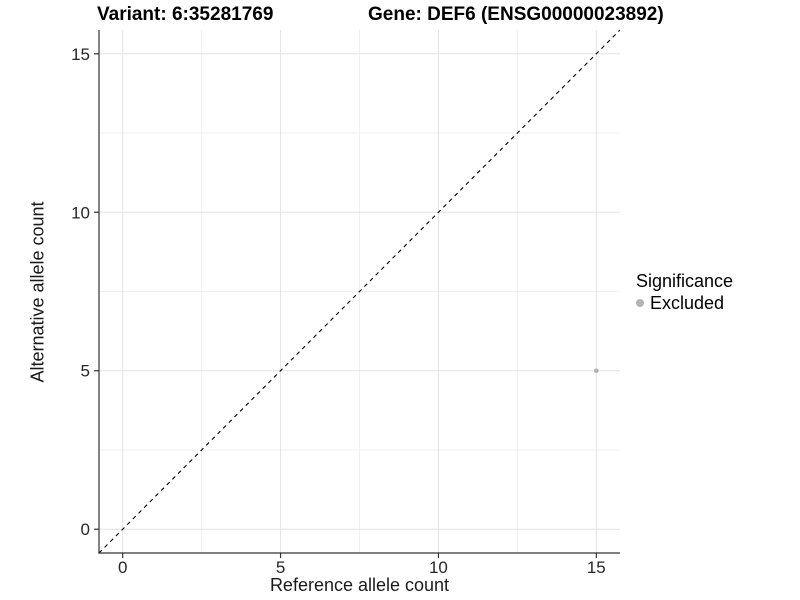  Describe the element at coordinates (516, 14) in the screenshot. I see `chart-title-gene: Gene: DEF6 (ENSG00000023892)` at that location.